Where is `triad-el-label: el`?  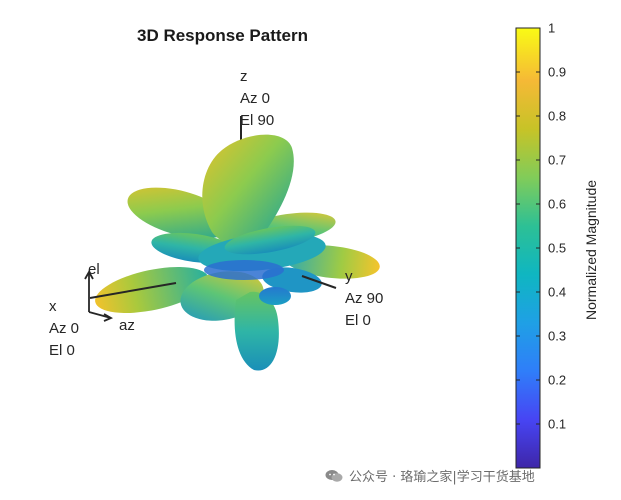
triad-el-label: el is located at coordinates (94, 269).